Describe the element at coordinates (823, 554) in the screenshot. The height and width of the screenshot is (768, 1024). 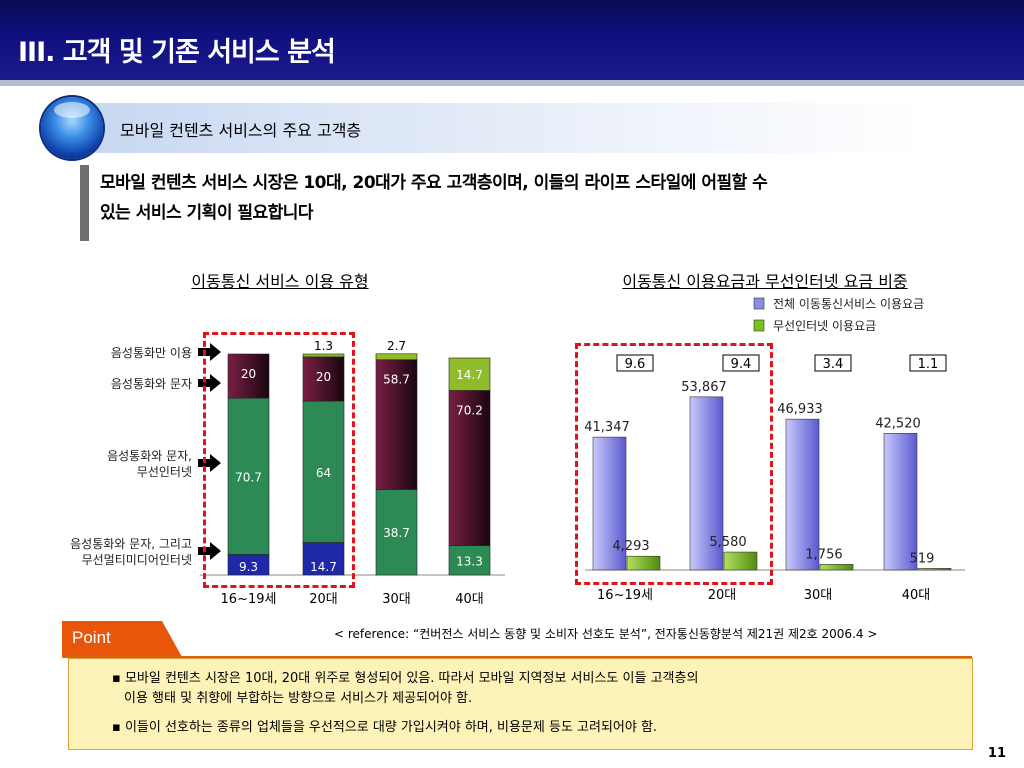
I see `fee-value-label: 1,756` at that location.